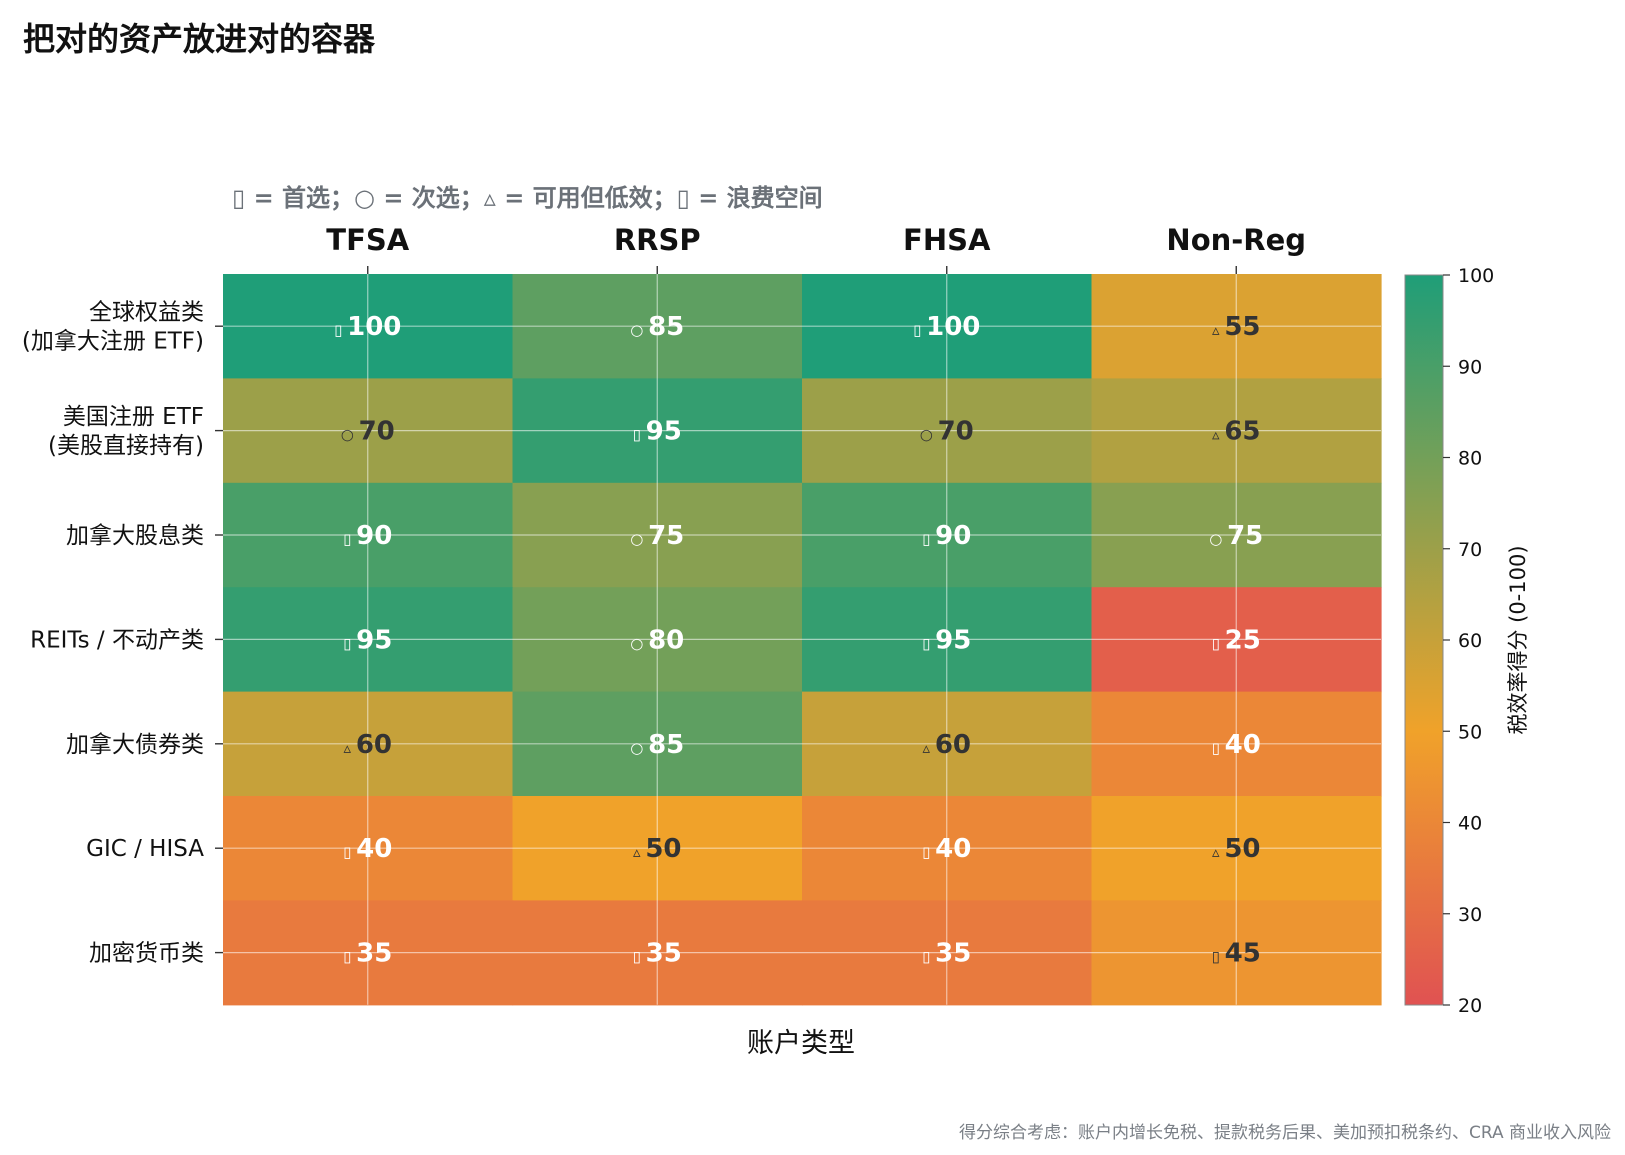 Image resolution: width=1625 pixels, height=1155 pixels. I want to click on cell-value-label: ○ 80, so click(657, 640).